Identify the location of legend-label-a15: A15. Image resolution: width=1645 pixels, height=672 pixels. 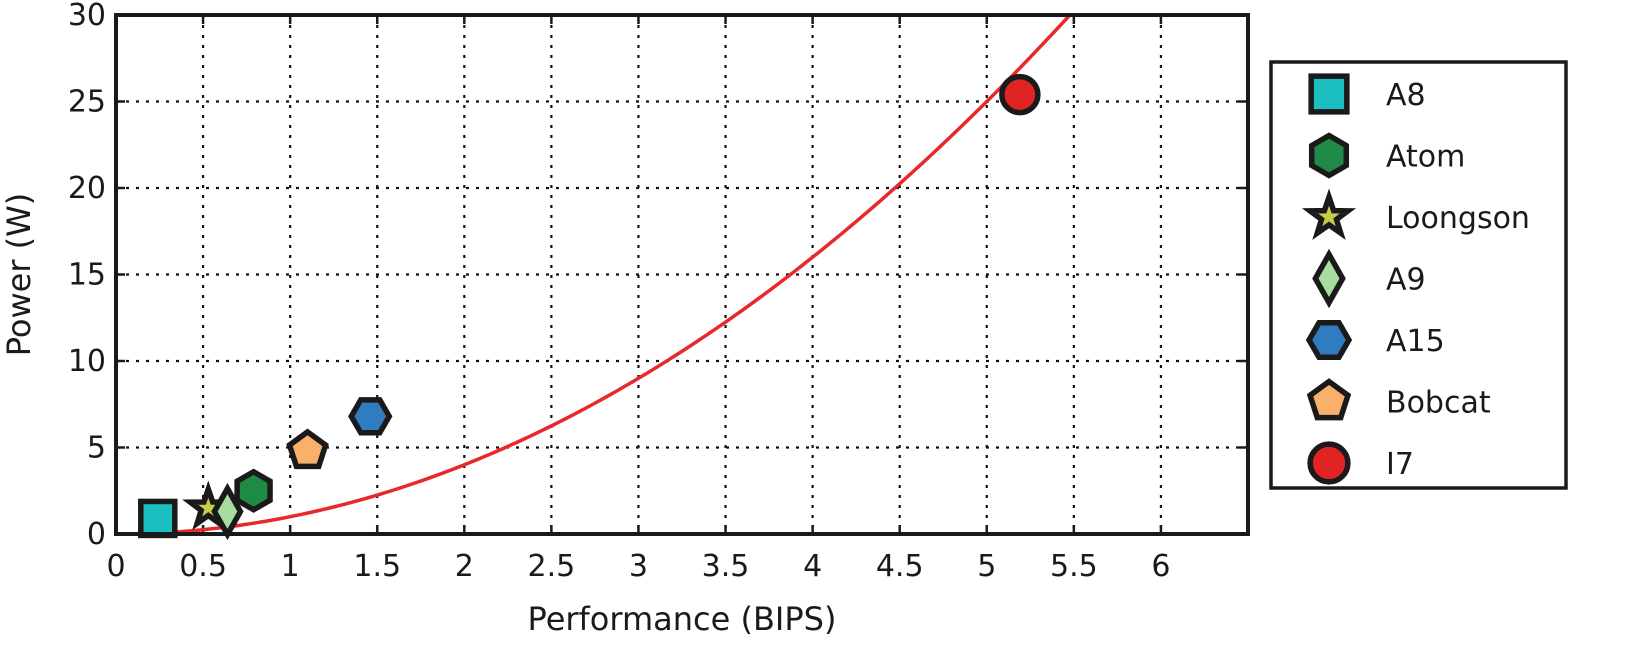
(1415, 341).